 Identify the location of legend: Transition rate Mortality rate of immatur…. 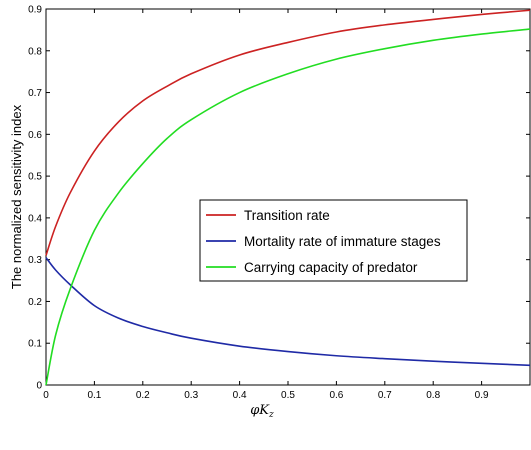
(333, 240).